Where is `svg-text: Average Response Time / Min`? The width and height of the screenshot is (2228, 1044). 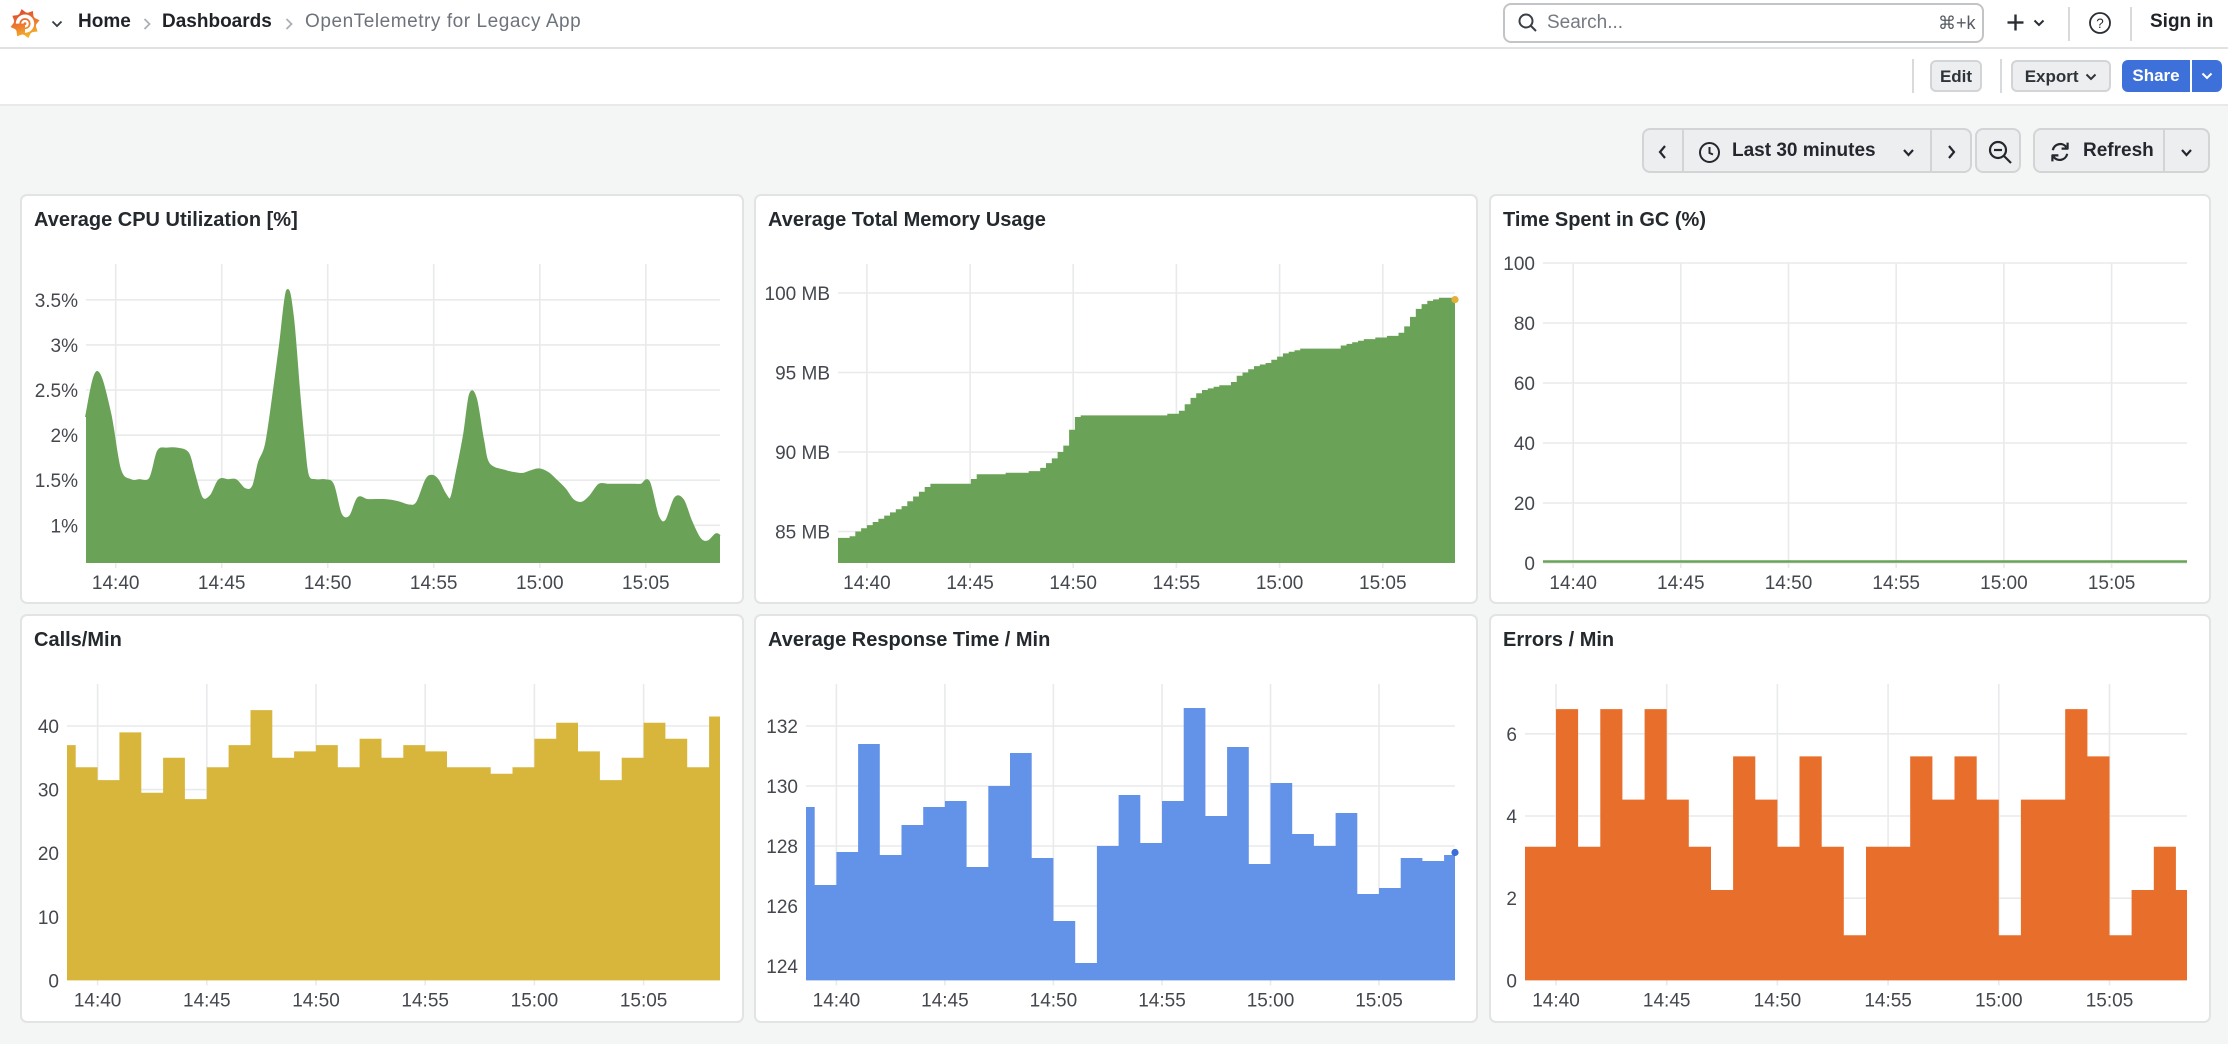 svg-text: Average Response Time / Min is located at coordinates (909, 640).